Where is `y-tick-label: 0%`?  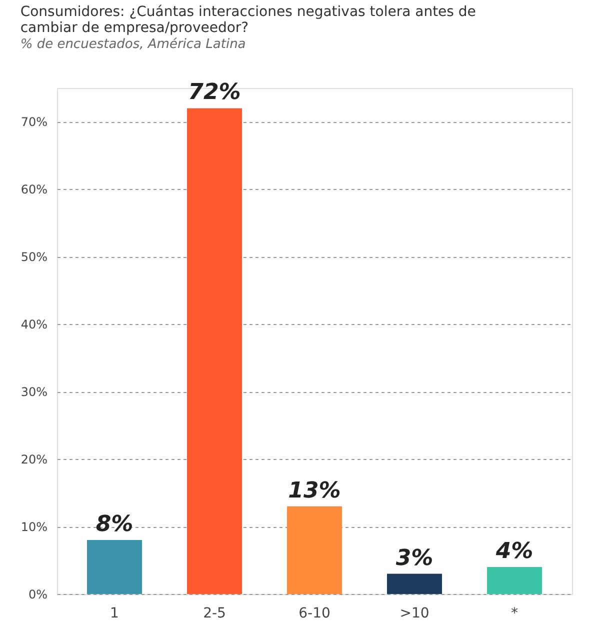
y-tick-label: 0% is located at coordinates (38, 595).